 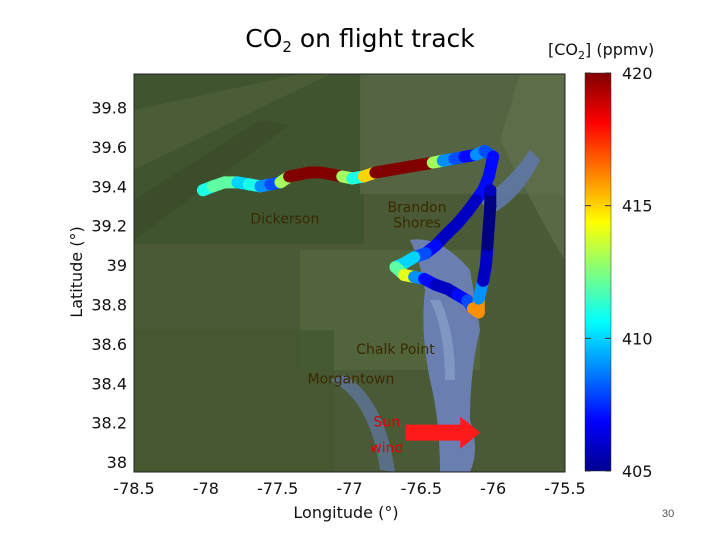 I want to click on y-tick-label: 39.4, so click(x=109, y=186).